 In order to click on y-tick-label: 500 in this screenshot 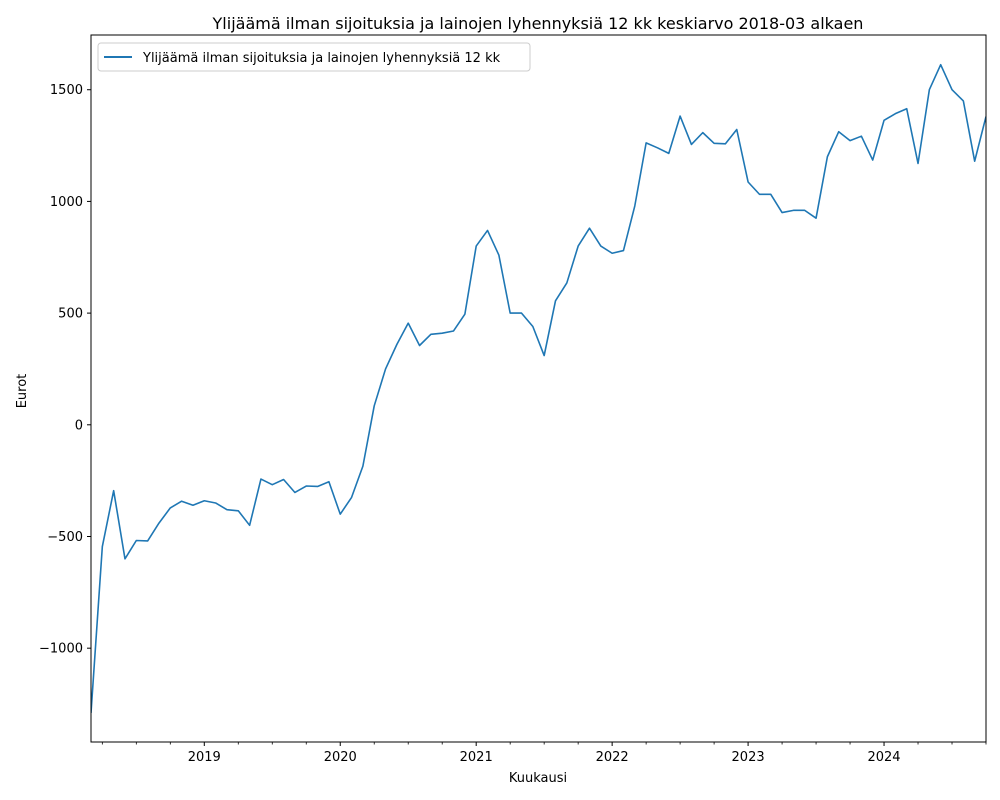, I will do `click(70, 314)`.